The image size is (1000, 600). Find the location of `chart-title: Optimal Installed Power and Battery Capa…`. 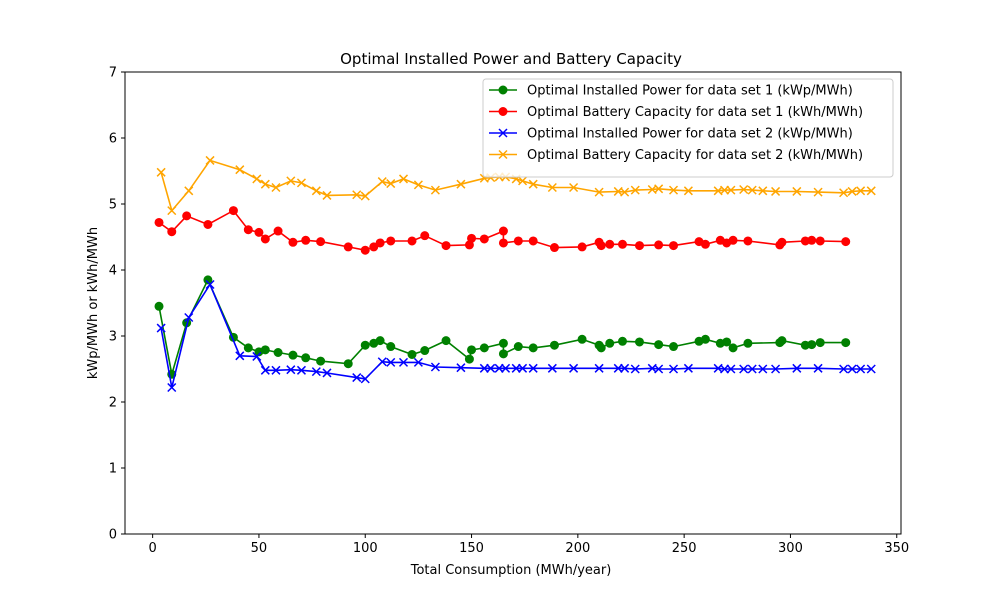

chart-title: Optimal Installed Power and Battery Capa… is located at coordinates (511, 59).